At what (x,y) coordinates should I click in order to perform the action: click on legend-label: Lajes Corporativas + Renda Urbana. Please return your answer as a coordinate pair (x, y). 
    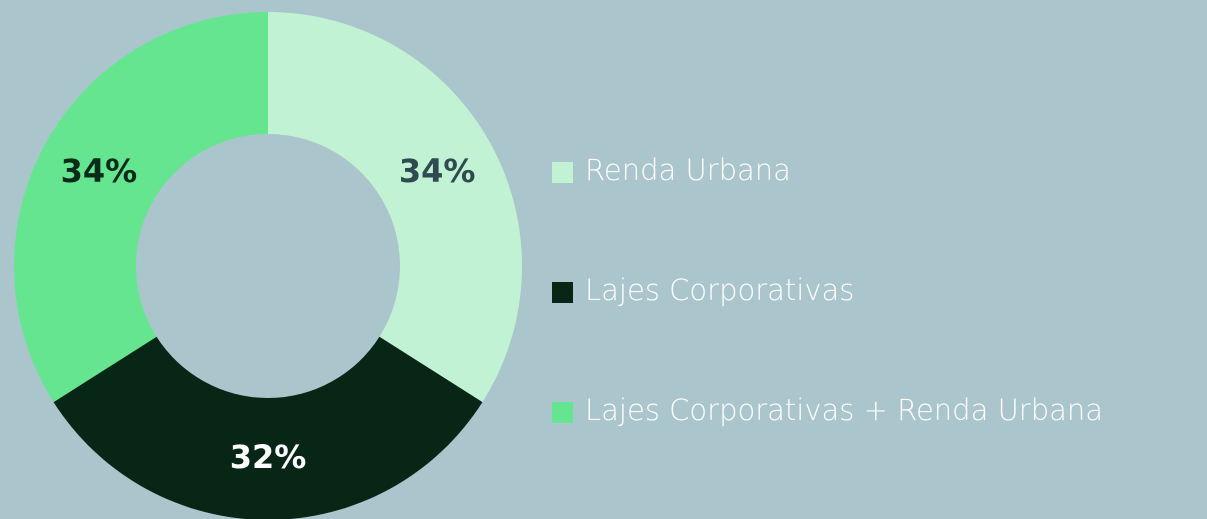
    Looking at the image, I should click on (844, 410).